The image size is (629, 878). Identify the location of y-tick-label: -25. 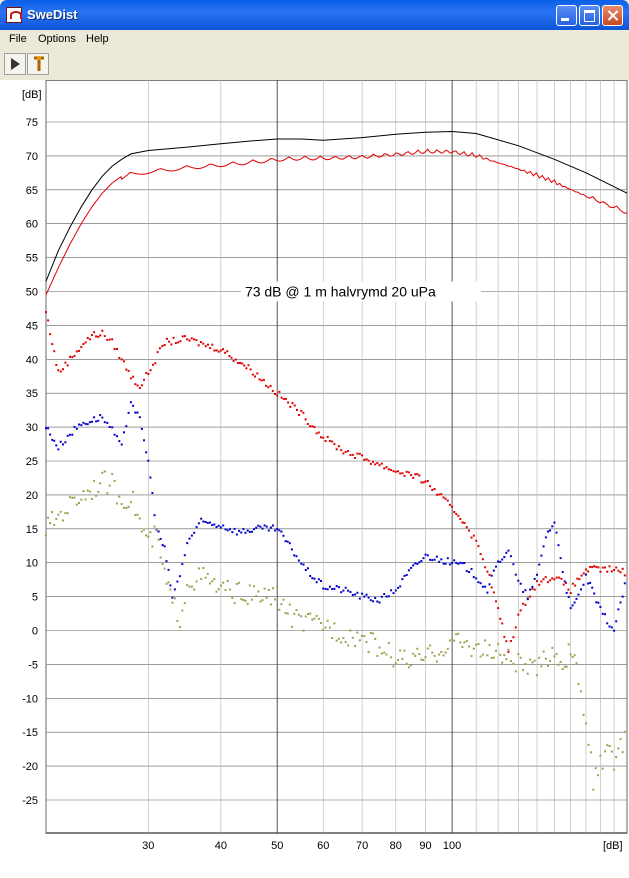
(30, 801).